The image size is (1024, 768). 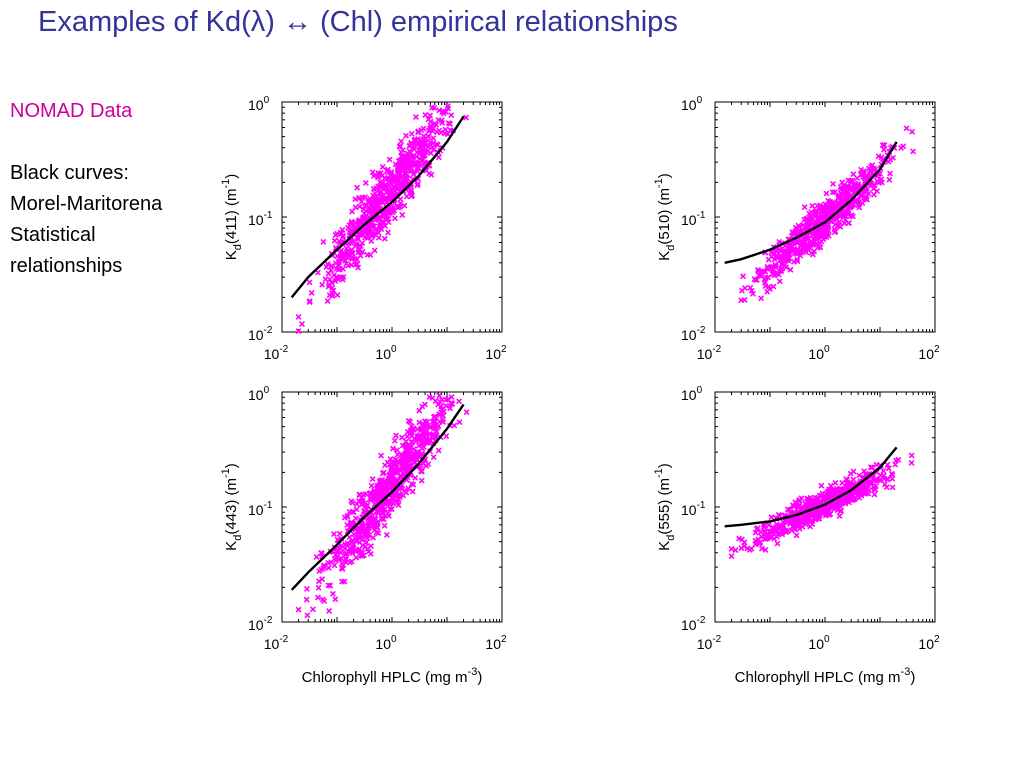 I want to click on y-tick-label: 10⁻², so click(x=260, y=334).